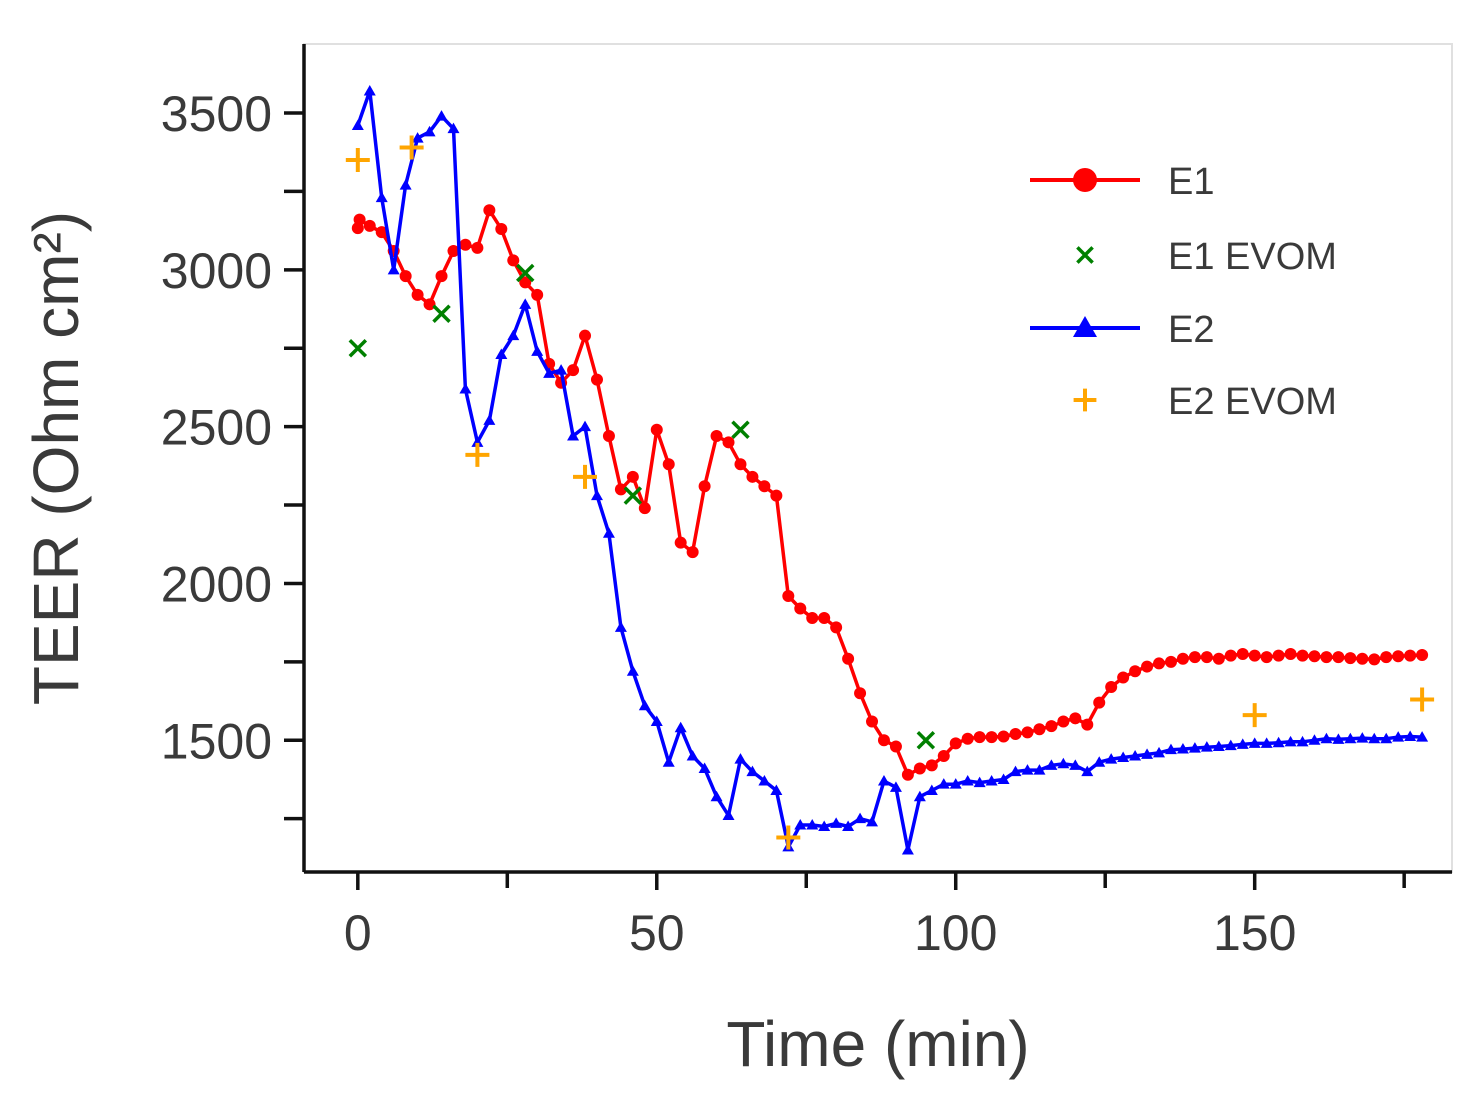  I want to click on x-tick-label: 150, so click(1254, 933).